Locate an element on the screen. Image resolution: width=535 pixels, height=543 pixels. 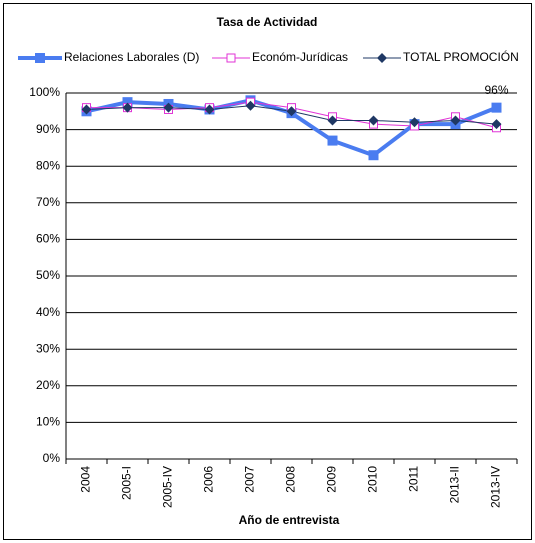
legend-label: TOTAL PROMOCIÓN is located at coordinates (461, 56).